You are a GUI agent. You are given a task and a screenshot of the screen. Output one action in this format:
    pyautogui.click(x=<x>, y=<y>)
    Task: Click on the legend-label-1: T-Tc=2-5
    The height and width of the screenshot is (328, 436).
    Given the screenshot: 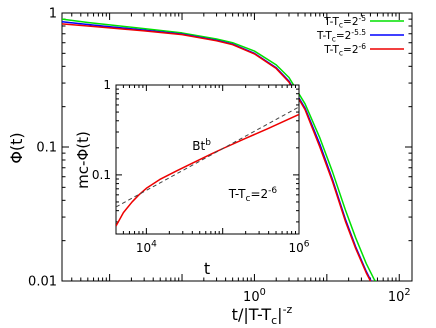 What is the action you would take?
    pyautogui.click(x=344, y=22)
    